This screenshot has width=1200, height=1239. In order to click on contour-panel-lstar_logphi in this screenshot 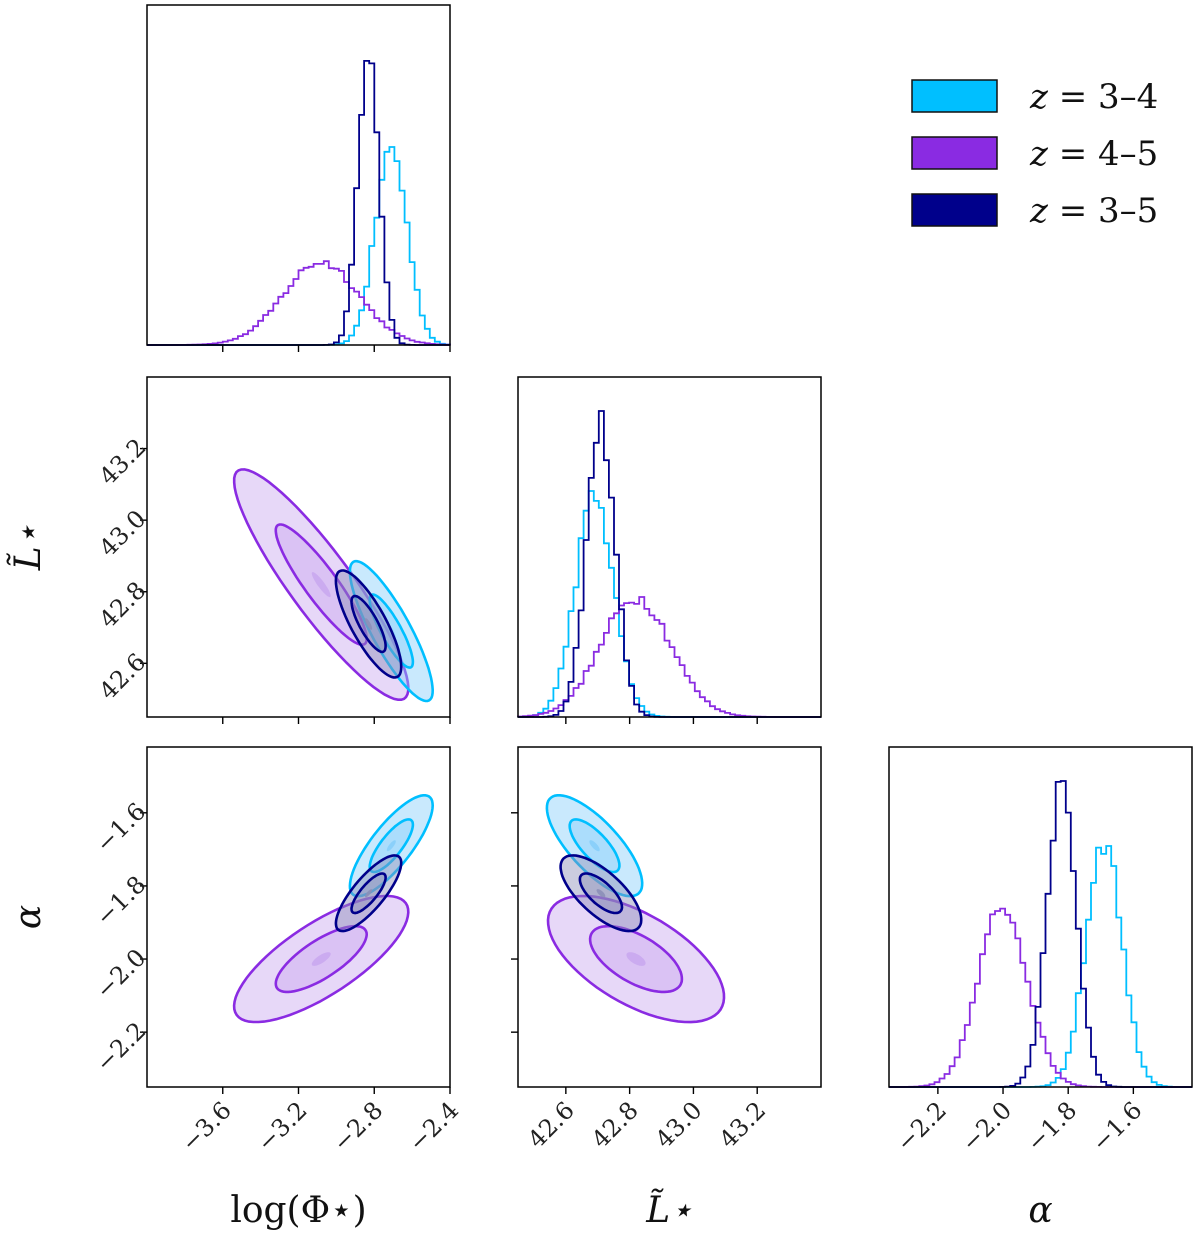, I will do `click(298, 547)`.